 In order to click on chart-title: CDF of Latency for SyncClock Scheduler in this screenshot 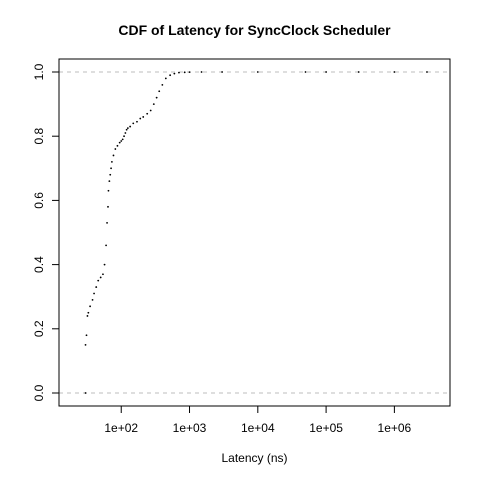, I will do `click(254, 30)`.